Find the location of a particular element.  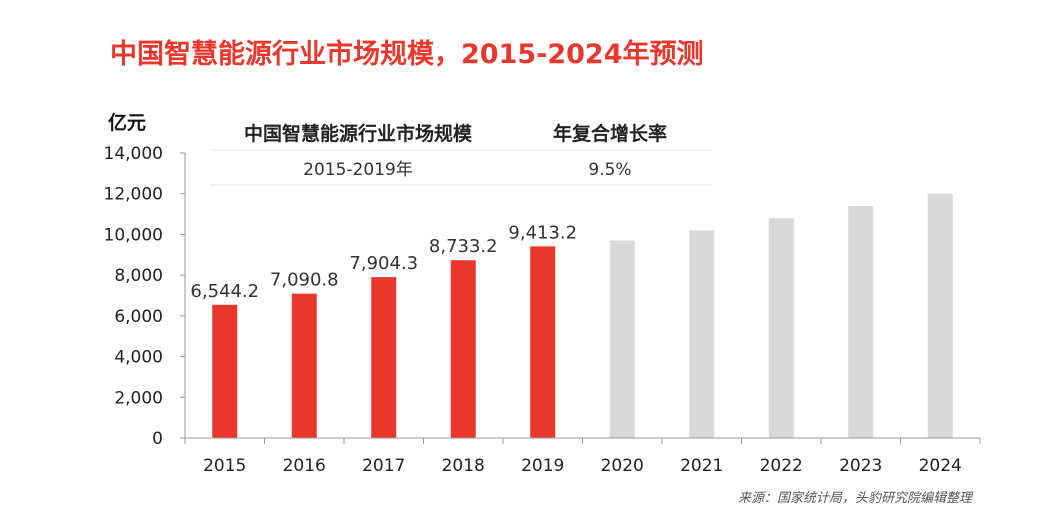

y-tick-label: 2,000 is located at coordinates (138, 398).